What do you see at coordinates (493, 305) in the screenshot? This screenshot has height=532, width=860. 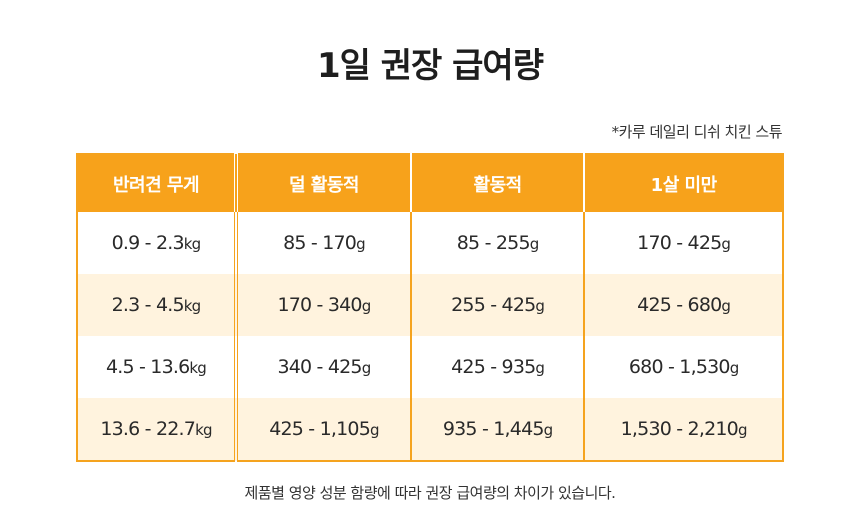 I see `cell-value: 255 - 425` at bounding box center [493, 305].